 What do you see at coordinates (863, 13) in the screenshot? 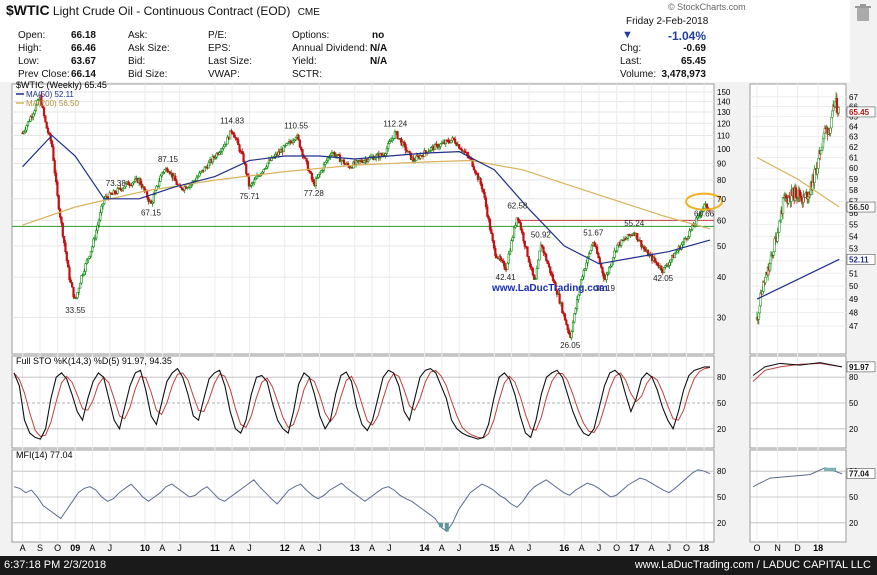
I see `trash-icon` at bounding box center [863, 13].